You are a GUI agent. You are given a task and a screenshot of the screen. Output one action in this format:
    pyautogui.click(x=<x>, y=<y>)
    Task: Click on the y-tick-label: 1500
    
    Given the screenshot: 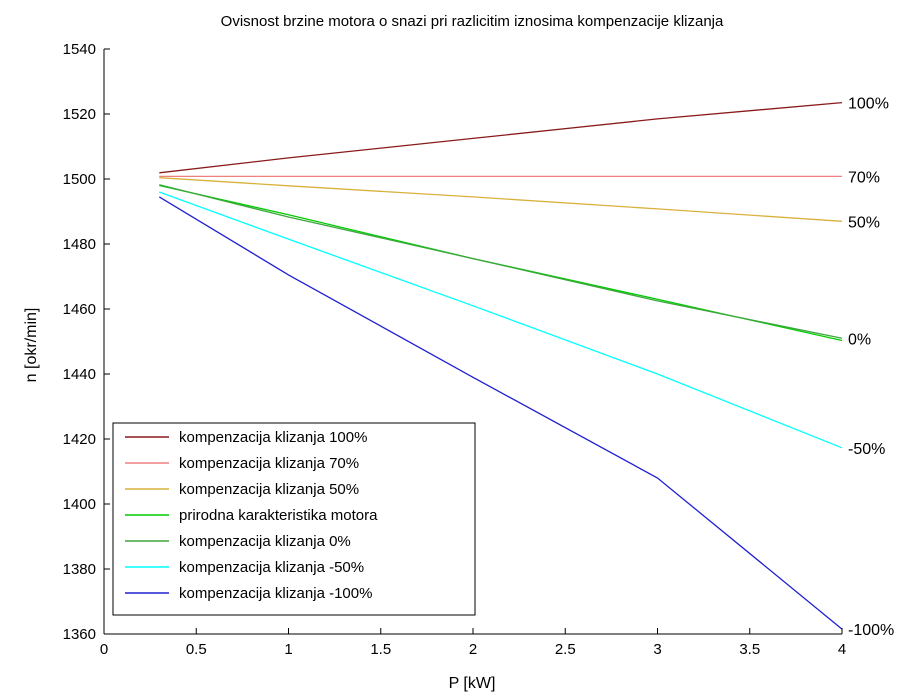 What is the action you would take?
    pyautogui.click(x=79, y=179)
    